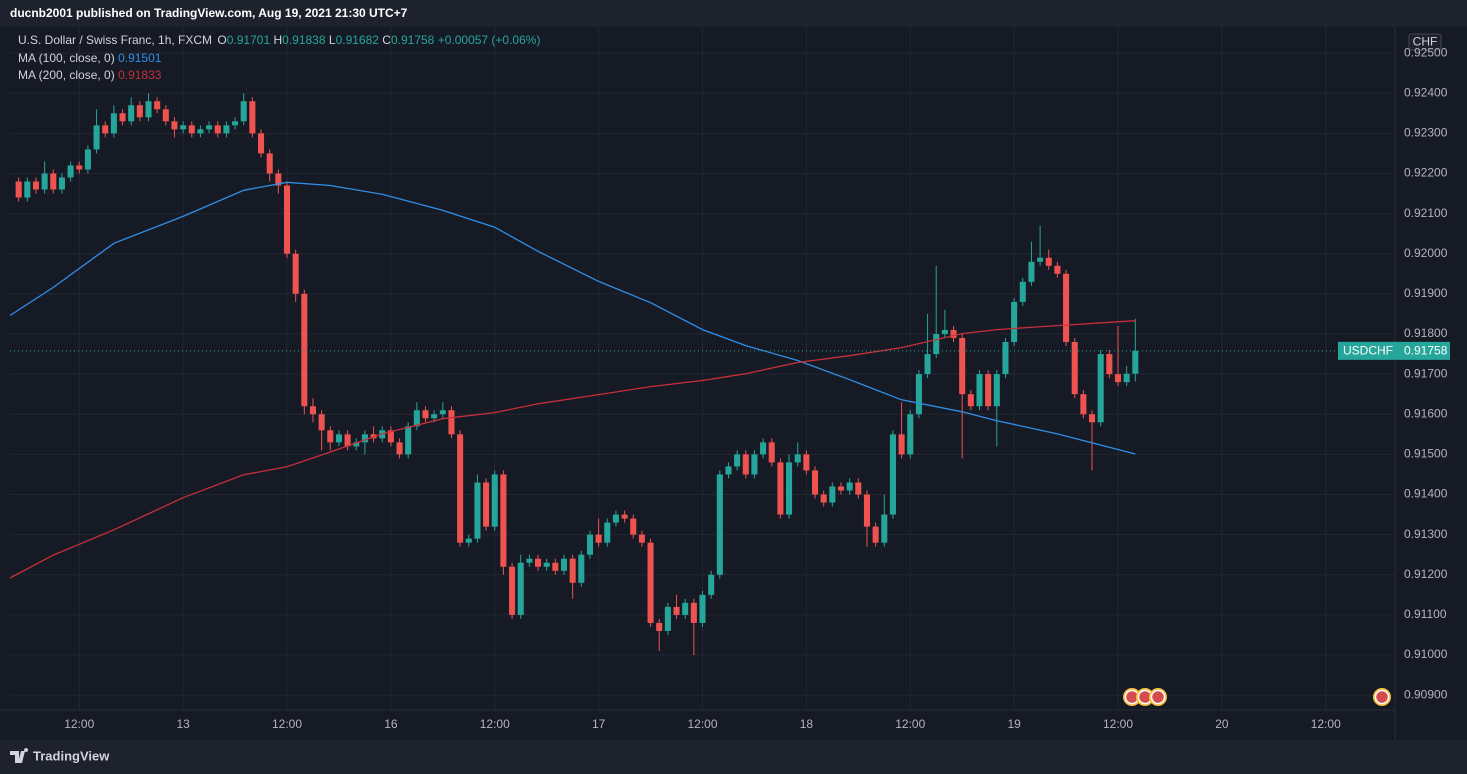 Image resolution: width=1467 pixels, height=774 pixels. I want to click on change: +0.00057 (+0.06%), so click(489, 40).